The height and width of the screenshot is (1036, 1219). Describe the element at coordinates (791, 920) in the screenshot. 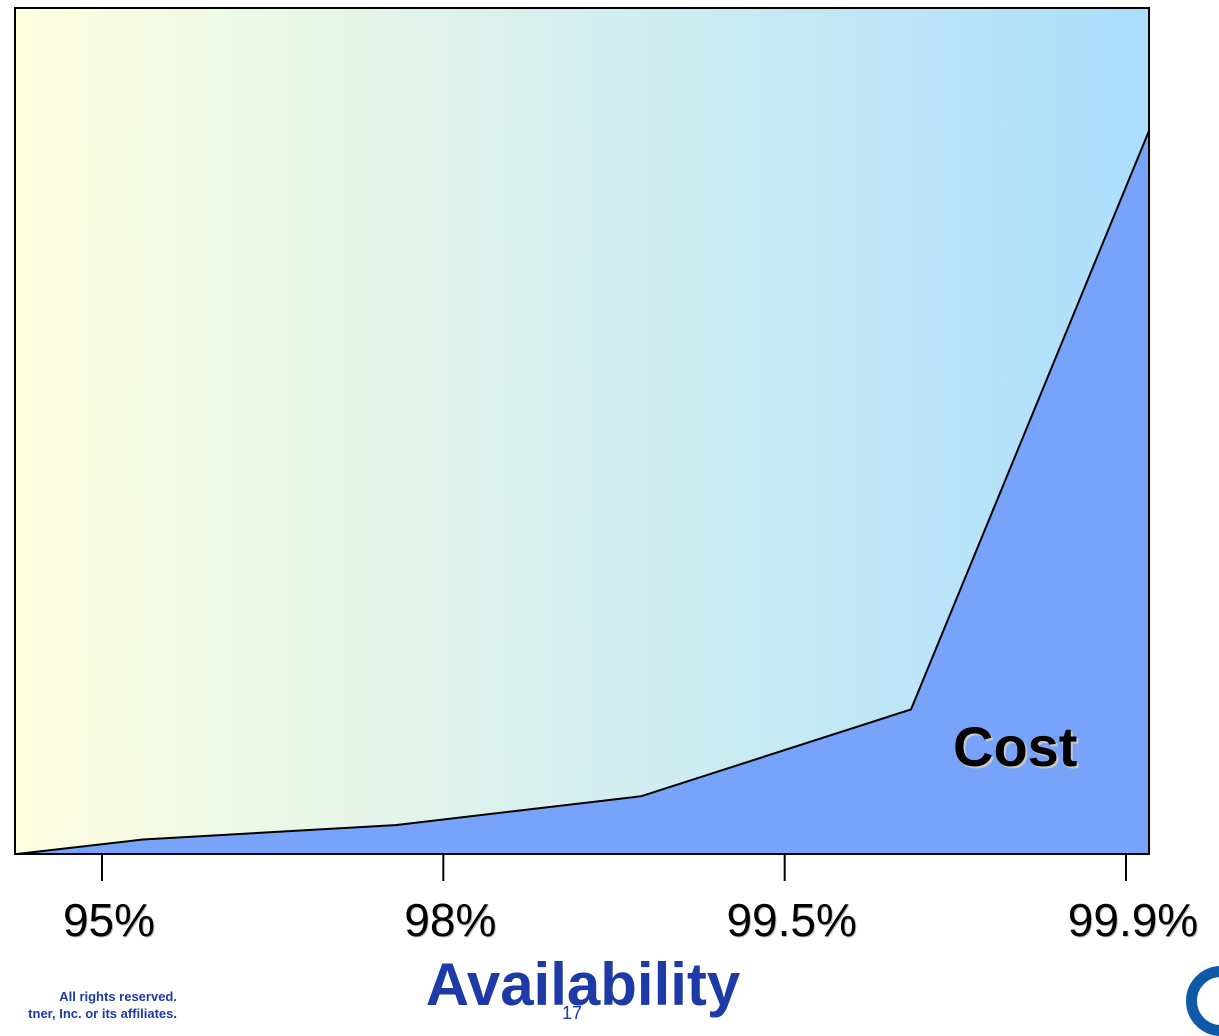

I see `x-tick-label: 99.5%` at that location.